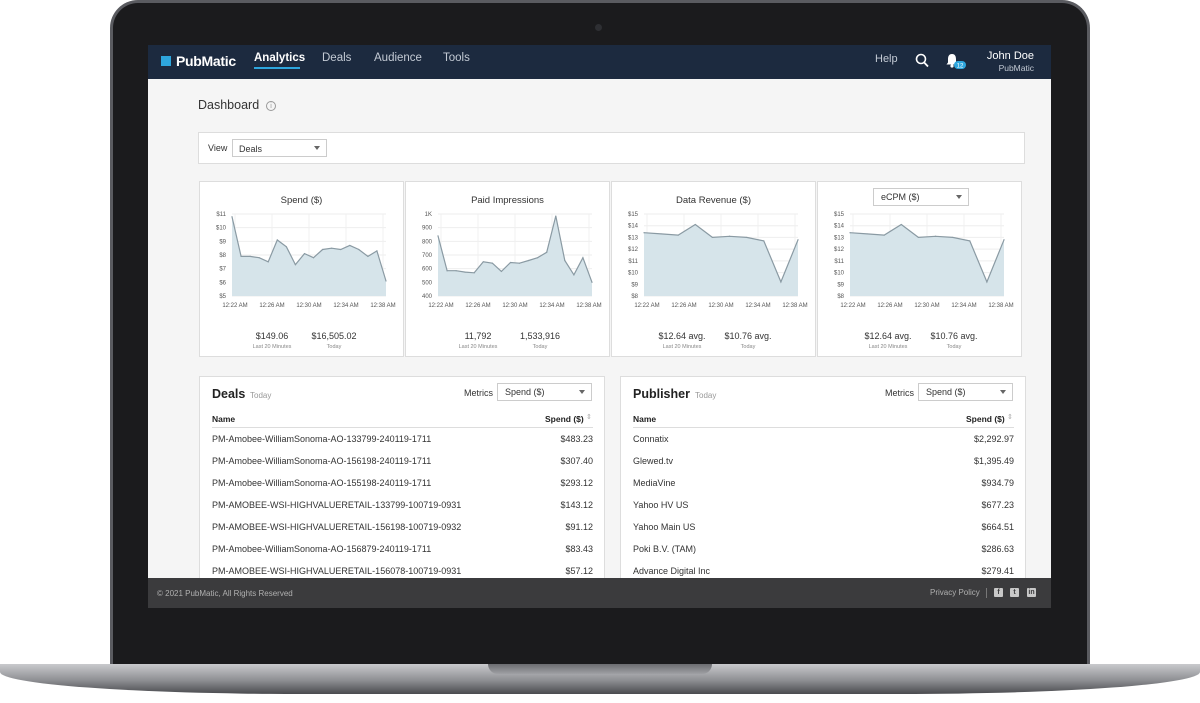 Image resolution: width=1200 pixels, height=703 pixels. What do you see at coordinates (1010, 56) in the screenshot?
I see `user-name: John Doe` at bounding box center [1010, 56].